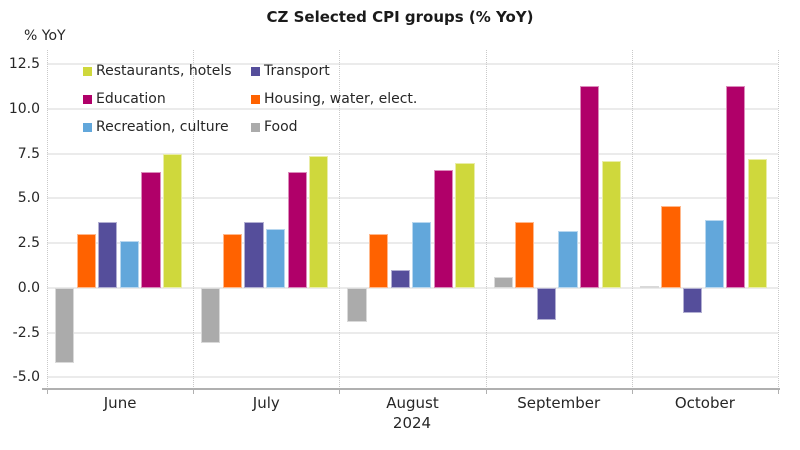  Describe the element at coordinates (357, 304) in the screenshot. I see `bar-august-food` at that location.